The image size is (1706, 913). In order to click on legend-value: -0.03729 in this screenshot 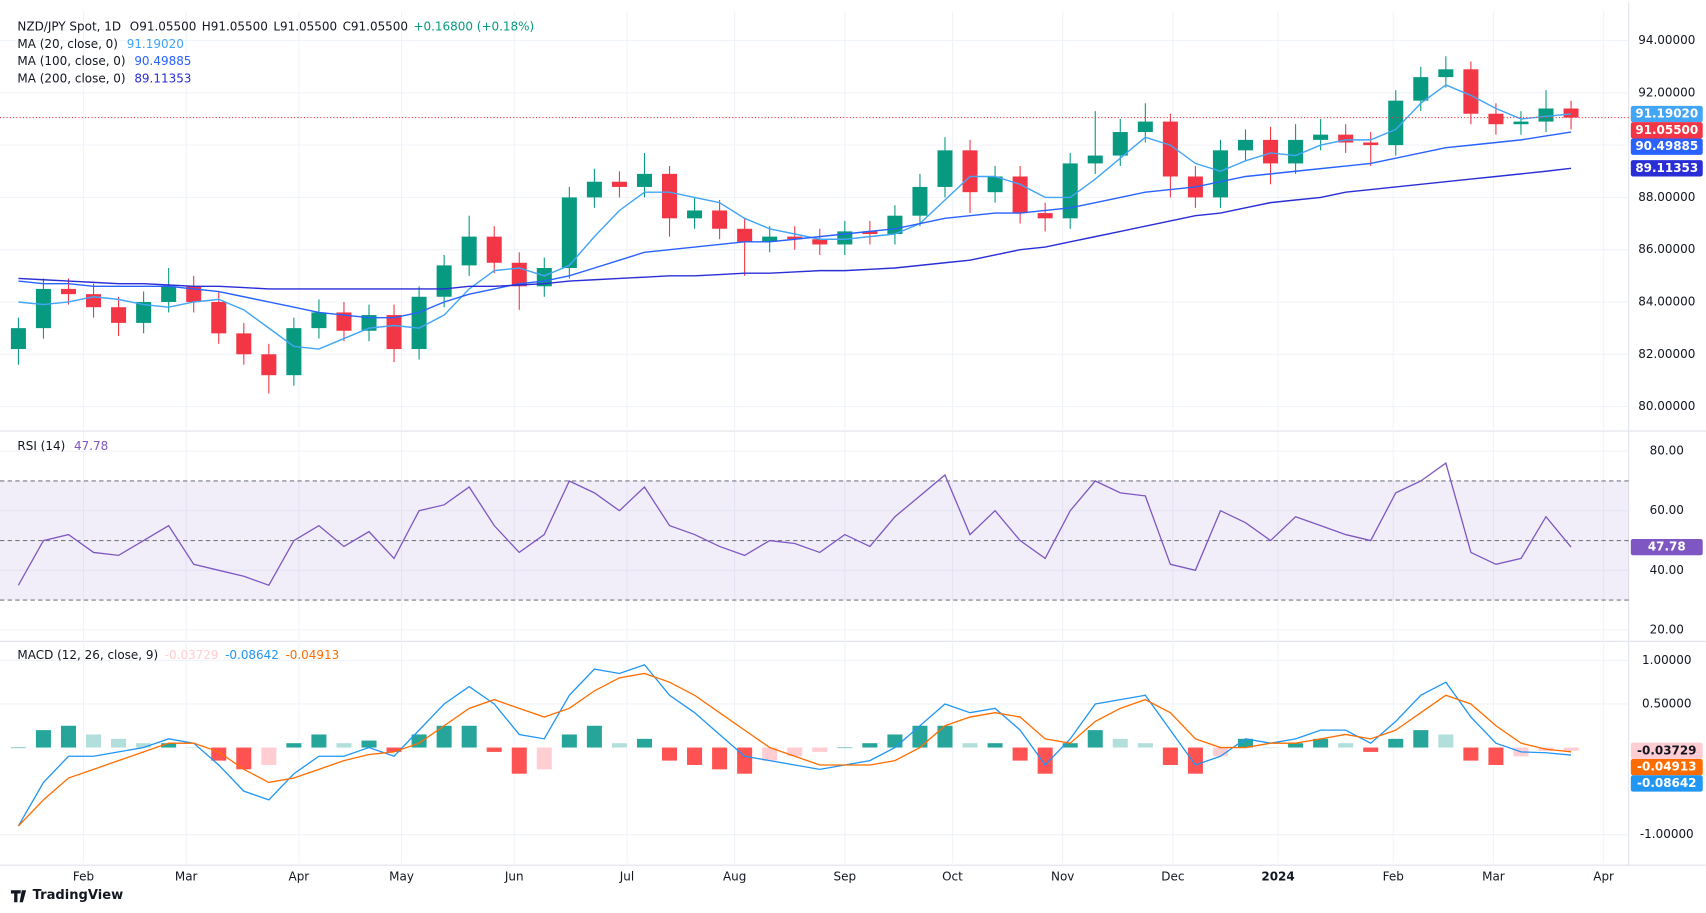, I will do `click(192, 654)`.